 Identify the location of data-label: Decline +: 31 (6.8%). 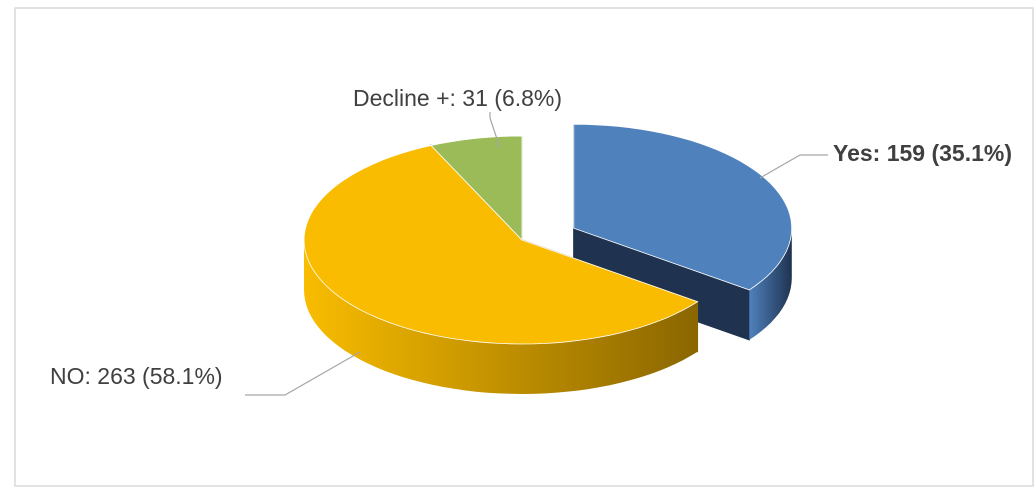
(457, 98).